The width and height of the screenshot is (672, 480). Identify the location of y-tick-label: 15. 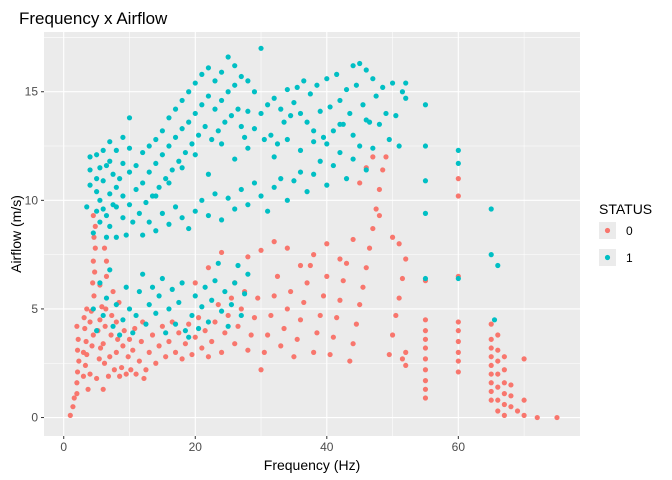
(32, 92).